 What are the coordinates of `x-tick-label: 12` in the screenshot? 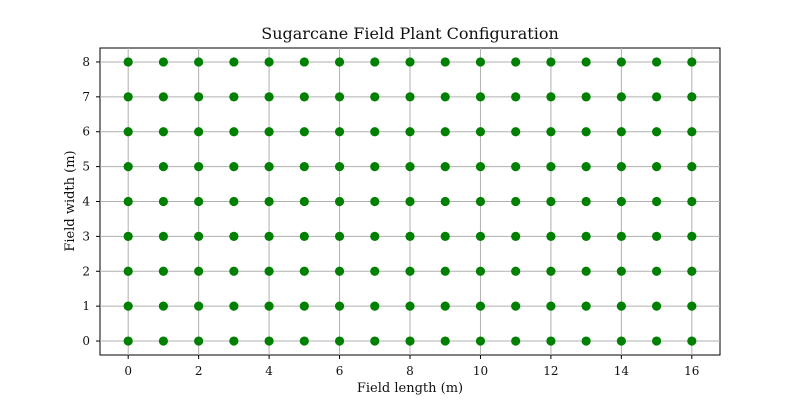 It's located at (550, 371).